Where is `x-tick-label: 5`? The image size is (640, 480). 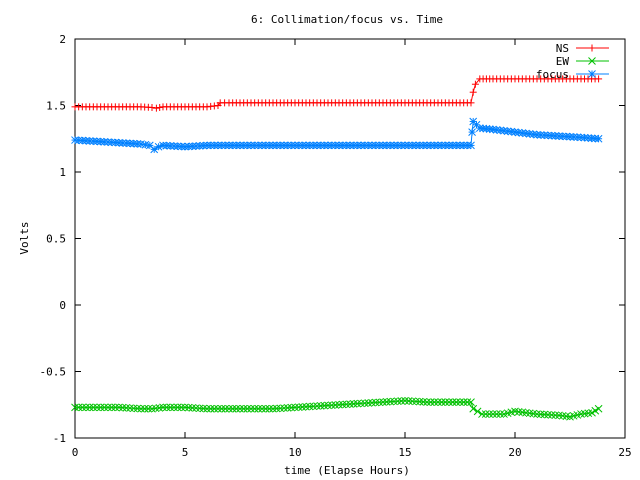
x-tick-label: 5 is located at coordinates (185, 452).